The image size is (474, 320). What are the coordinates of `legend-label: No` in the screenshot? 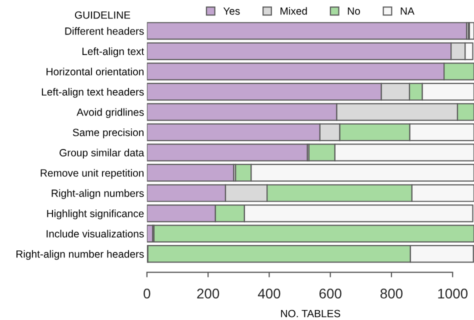 It's located at (354, 11).